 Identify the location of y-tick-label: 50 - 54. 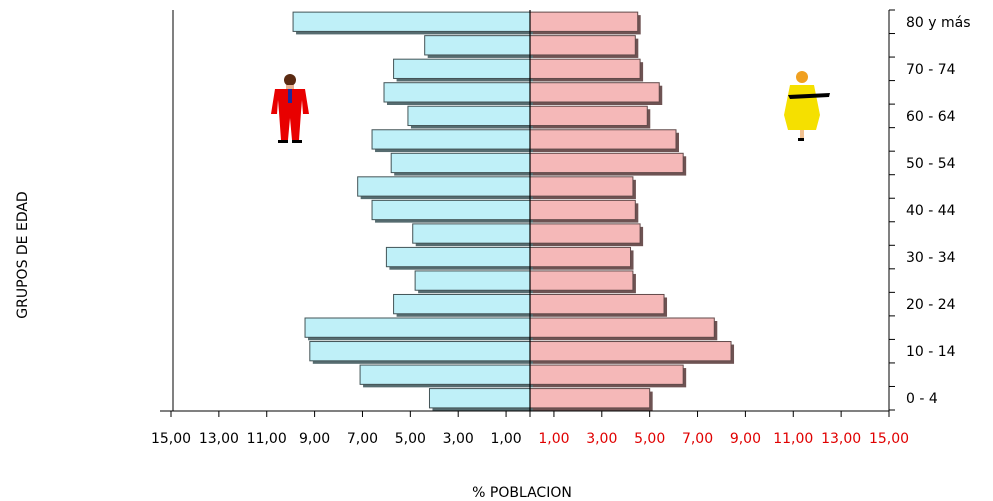
(931, 164).